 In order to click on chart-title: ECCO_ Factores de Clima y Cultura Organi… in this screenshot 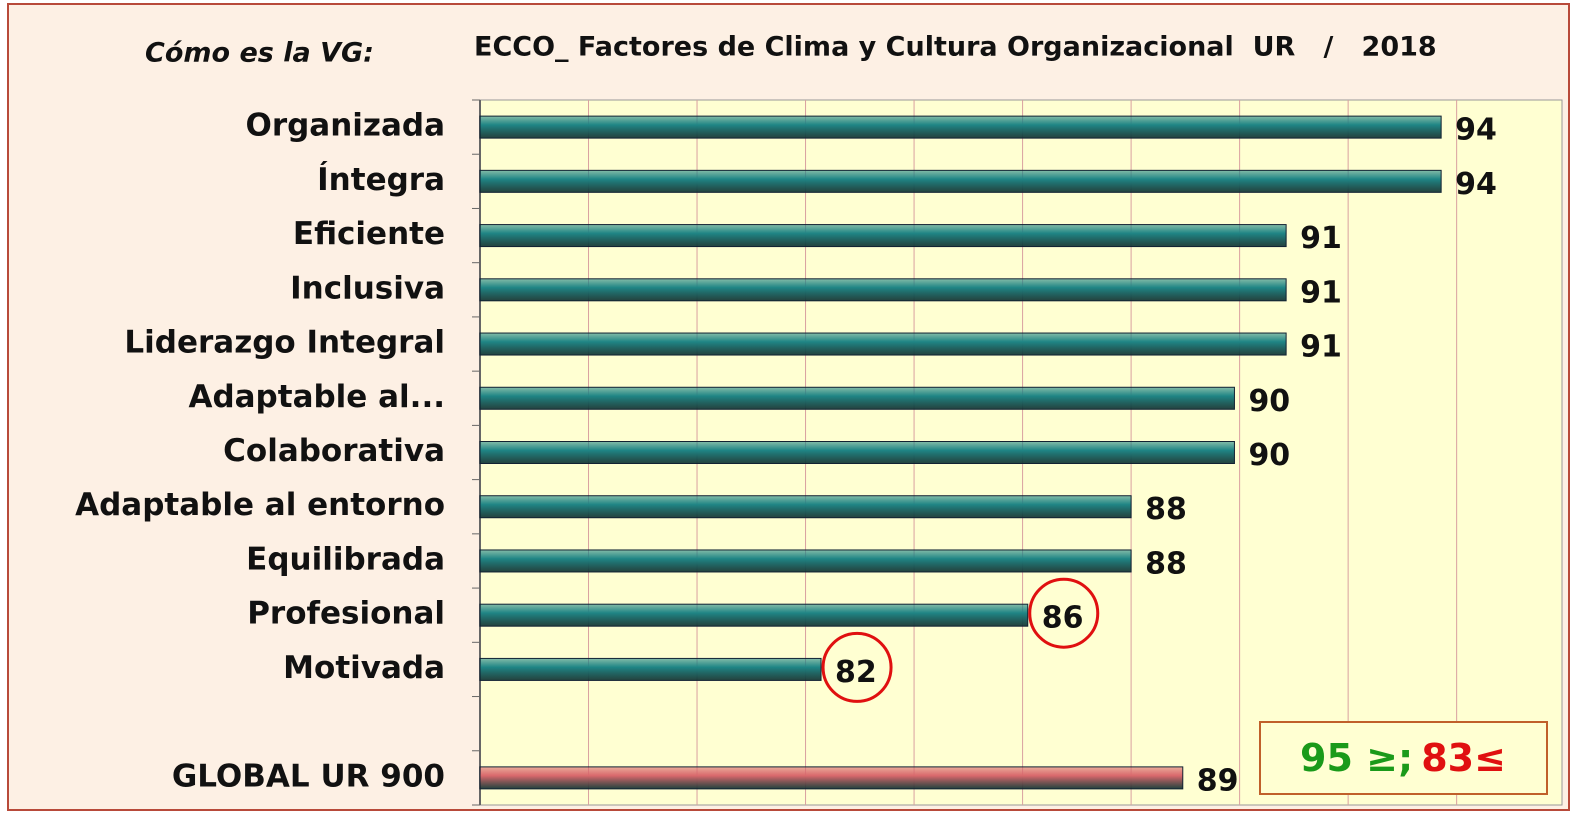, I will do `click(955, 47)`.